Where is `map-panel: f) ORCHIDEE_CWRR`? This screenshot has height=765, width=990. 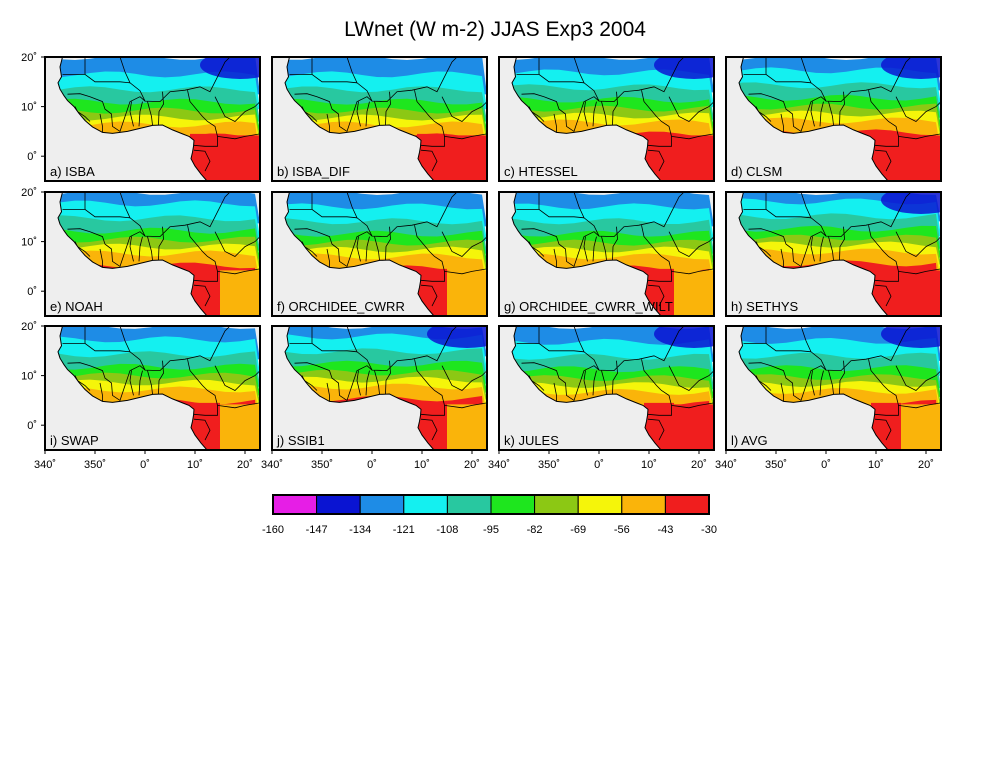 map-panel: f) ORCHIDEE_CWRR is located at coordinates (379, 254).